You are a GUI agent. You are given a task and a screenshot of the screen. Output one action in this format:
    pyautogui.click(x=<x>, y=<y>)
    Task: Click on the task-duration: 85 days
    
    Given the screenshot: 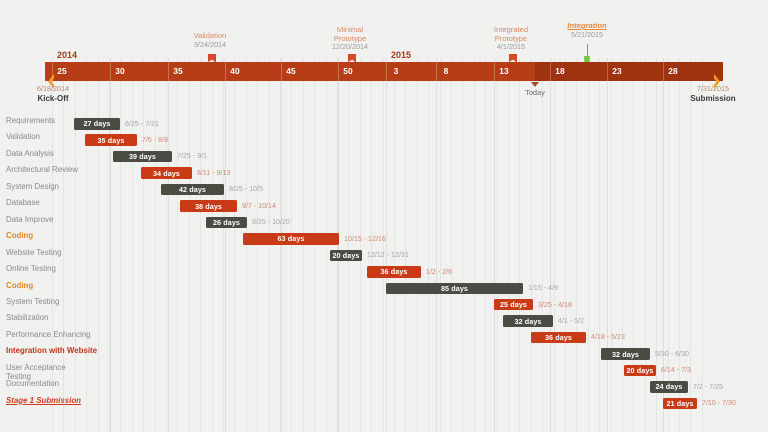 What is the action you would take?
    pyautogui.click(x=454, y=288)
    